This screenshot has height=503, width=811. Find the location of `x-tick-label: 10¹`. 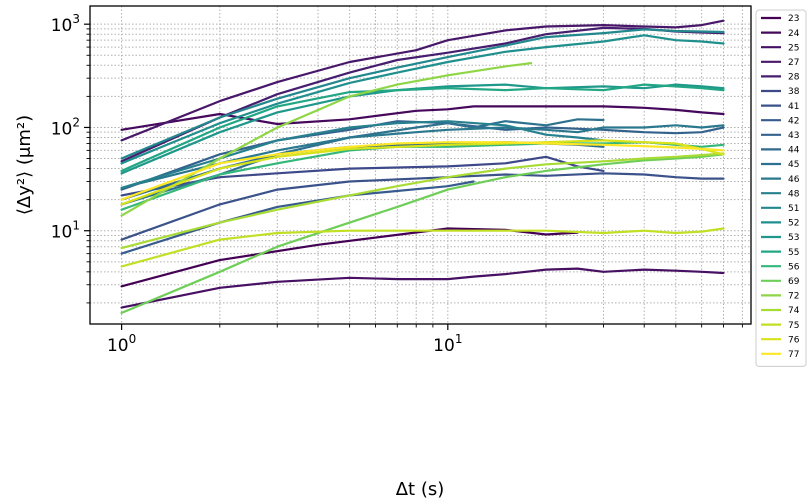

x-tick-label: 10¹ is located at coordinates (447, 344).